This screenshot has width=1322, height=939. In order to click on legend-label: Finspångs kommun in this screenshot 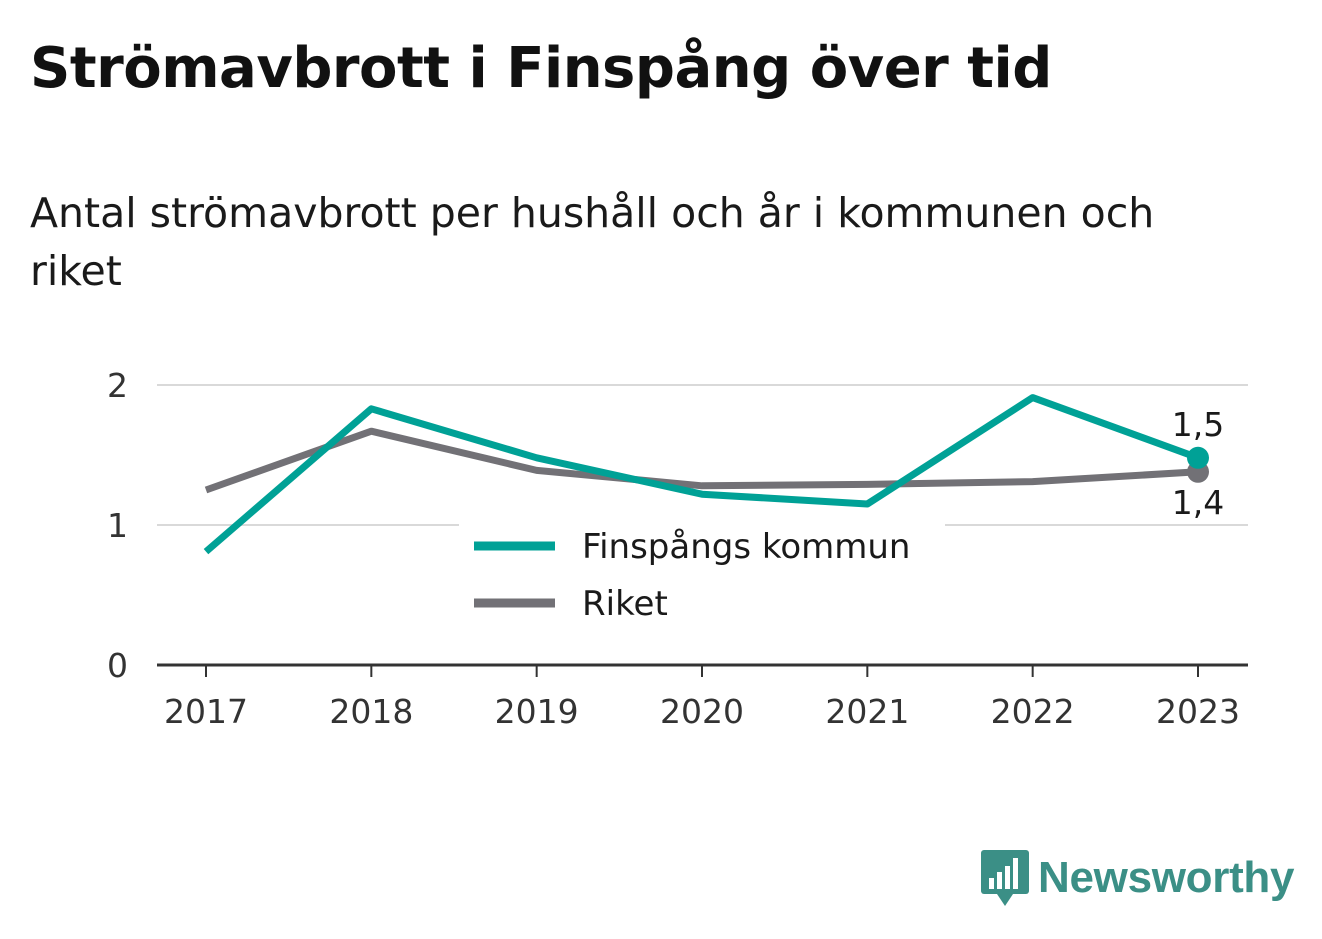, I will do `click(746, 547)`.